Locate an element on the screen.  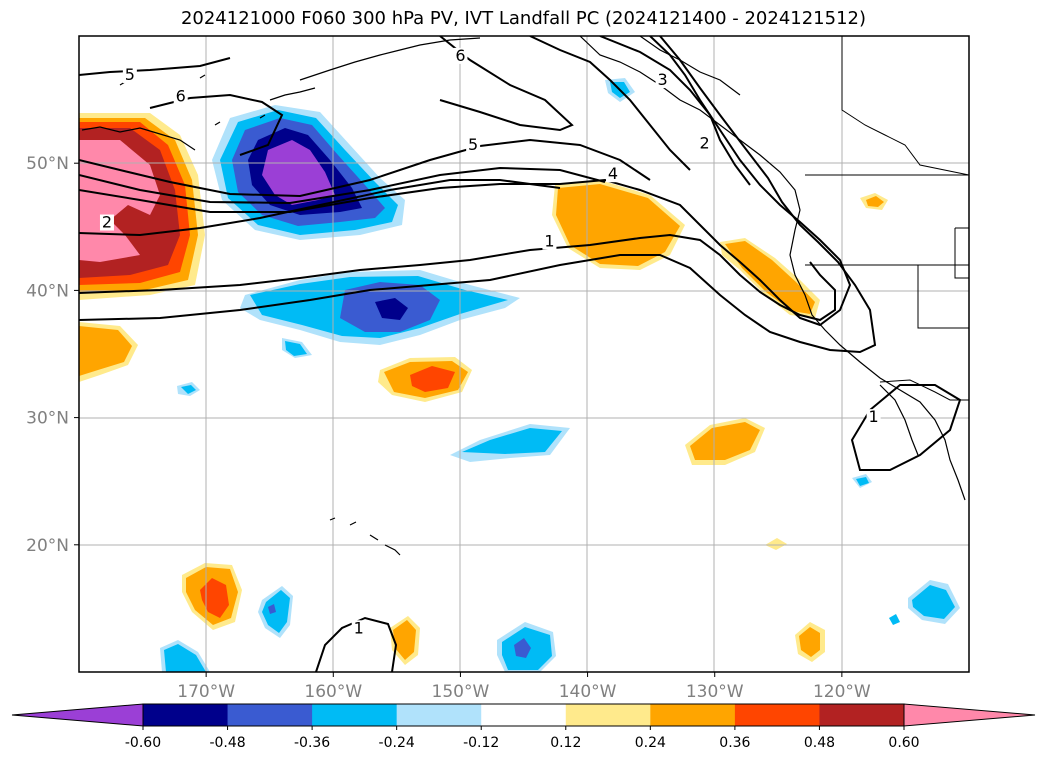
colorbar-tick-label: 0.60 is located at coordinates (903, 743).